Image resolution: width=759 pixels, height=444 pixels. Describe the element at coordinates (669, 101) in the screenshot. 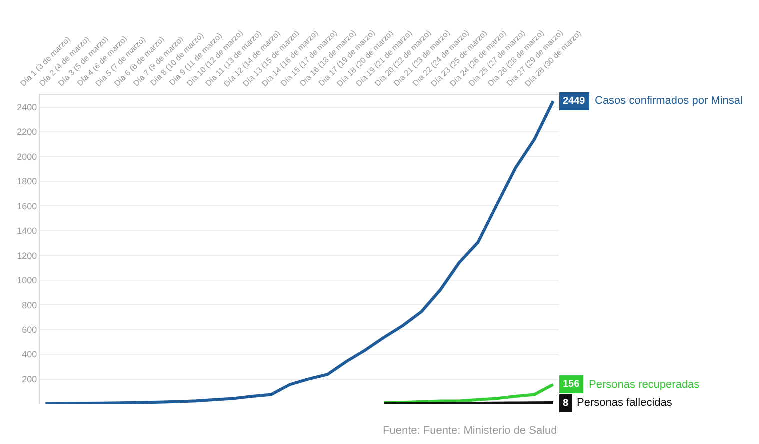

I see `legend-label: Casos confirmados por Minsal` at that location.